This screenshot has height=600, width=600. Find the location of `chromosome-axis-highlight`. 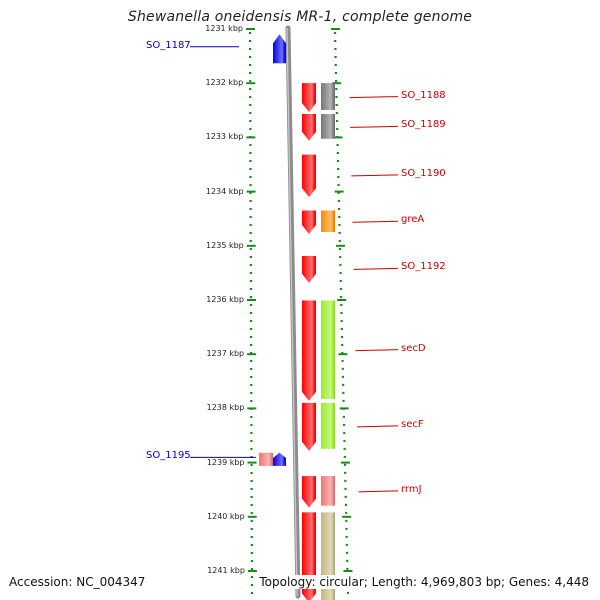

chromosome-axis-highlight is located at coordinates (292, 312).